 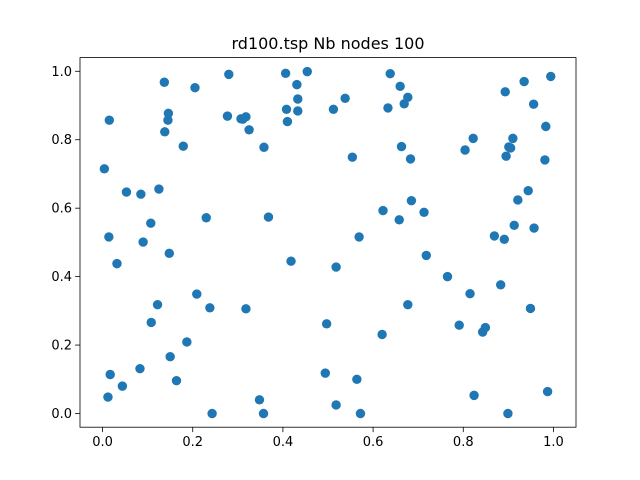 I want to click on y-tick-label: 0.6, so click(x=61, y=209).